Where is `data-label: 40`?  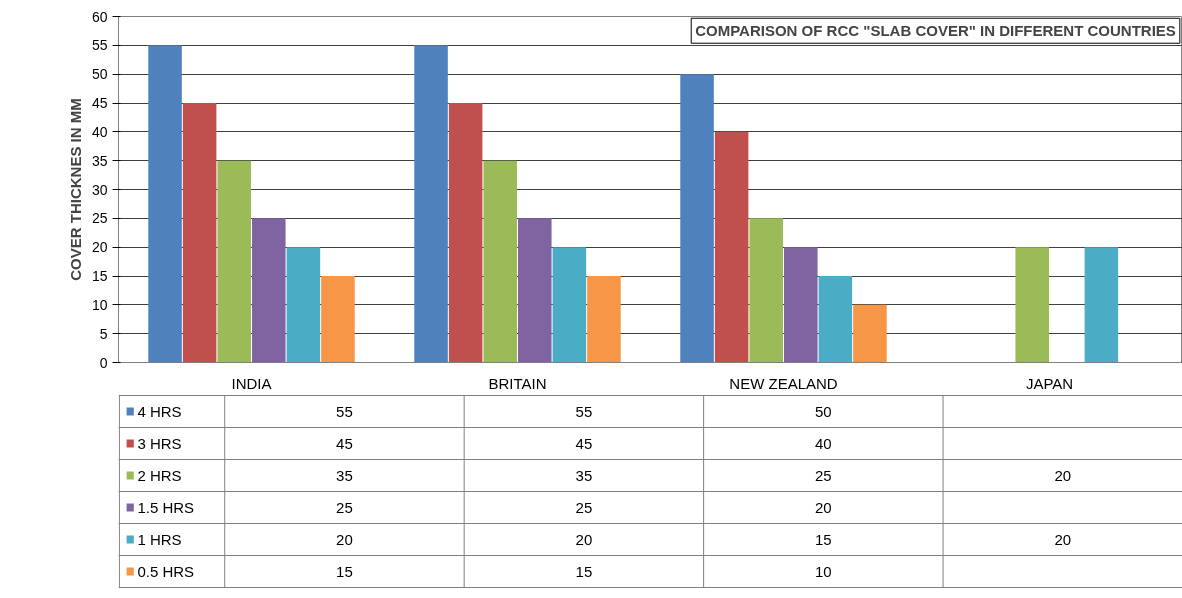
data-label: 40 is located at coordinates (823, 443).